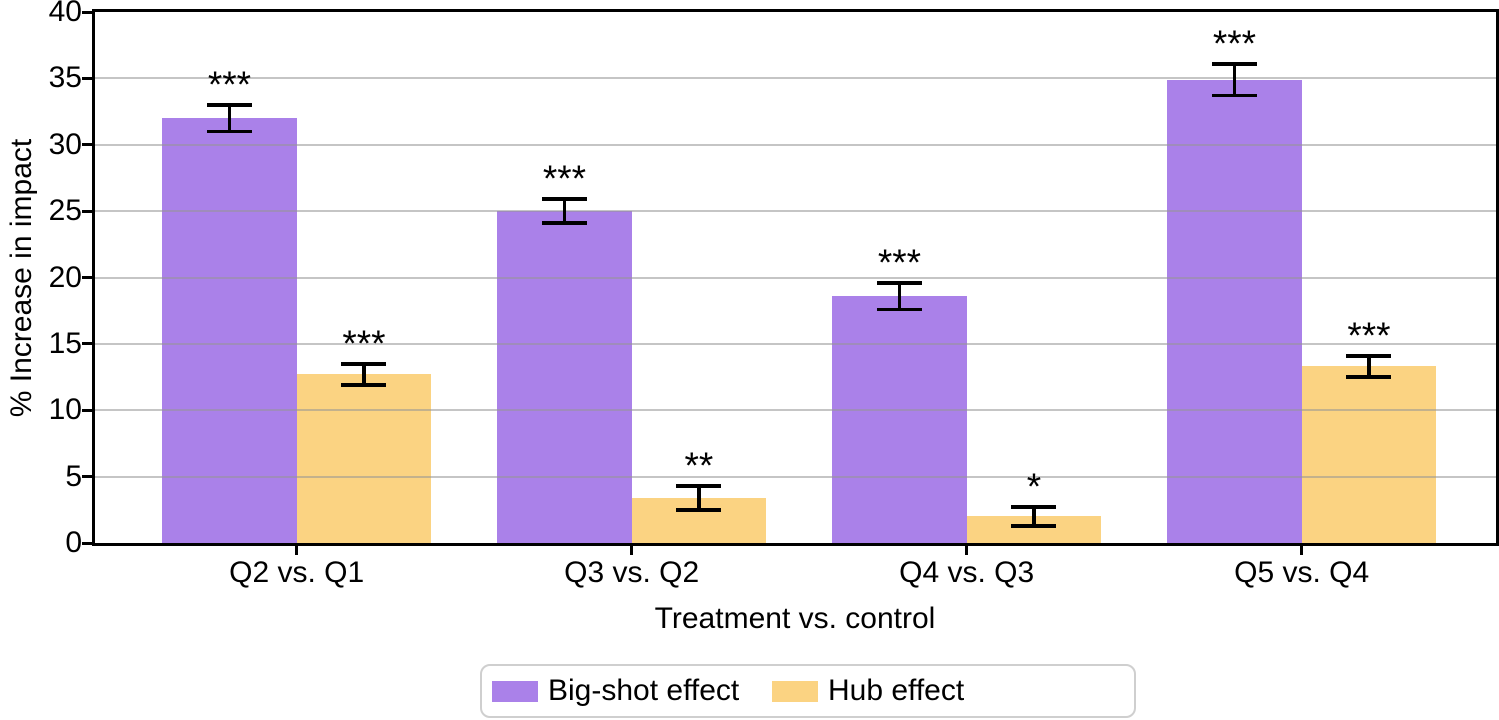 This screenshot has width=1499, height=720. Describe the element at coordinates (795, 78) in the screenshot. I see `gridline-y35` at that location.